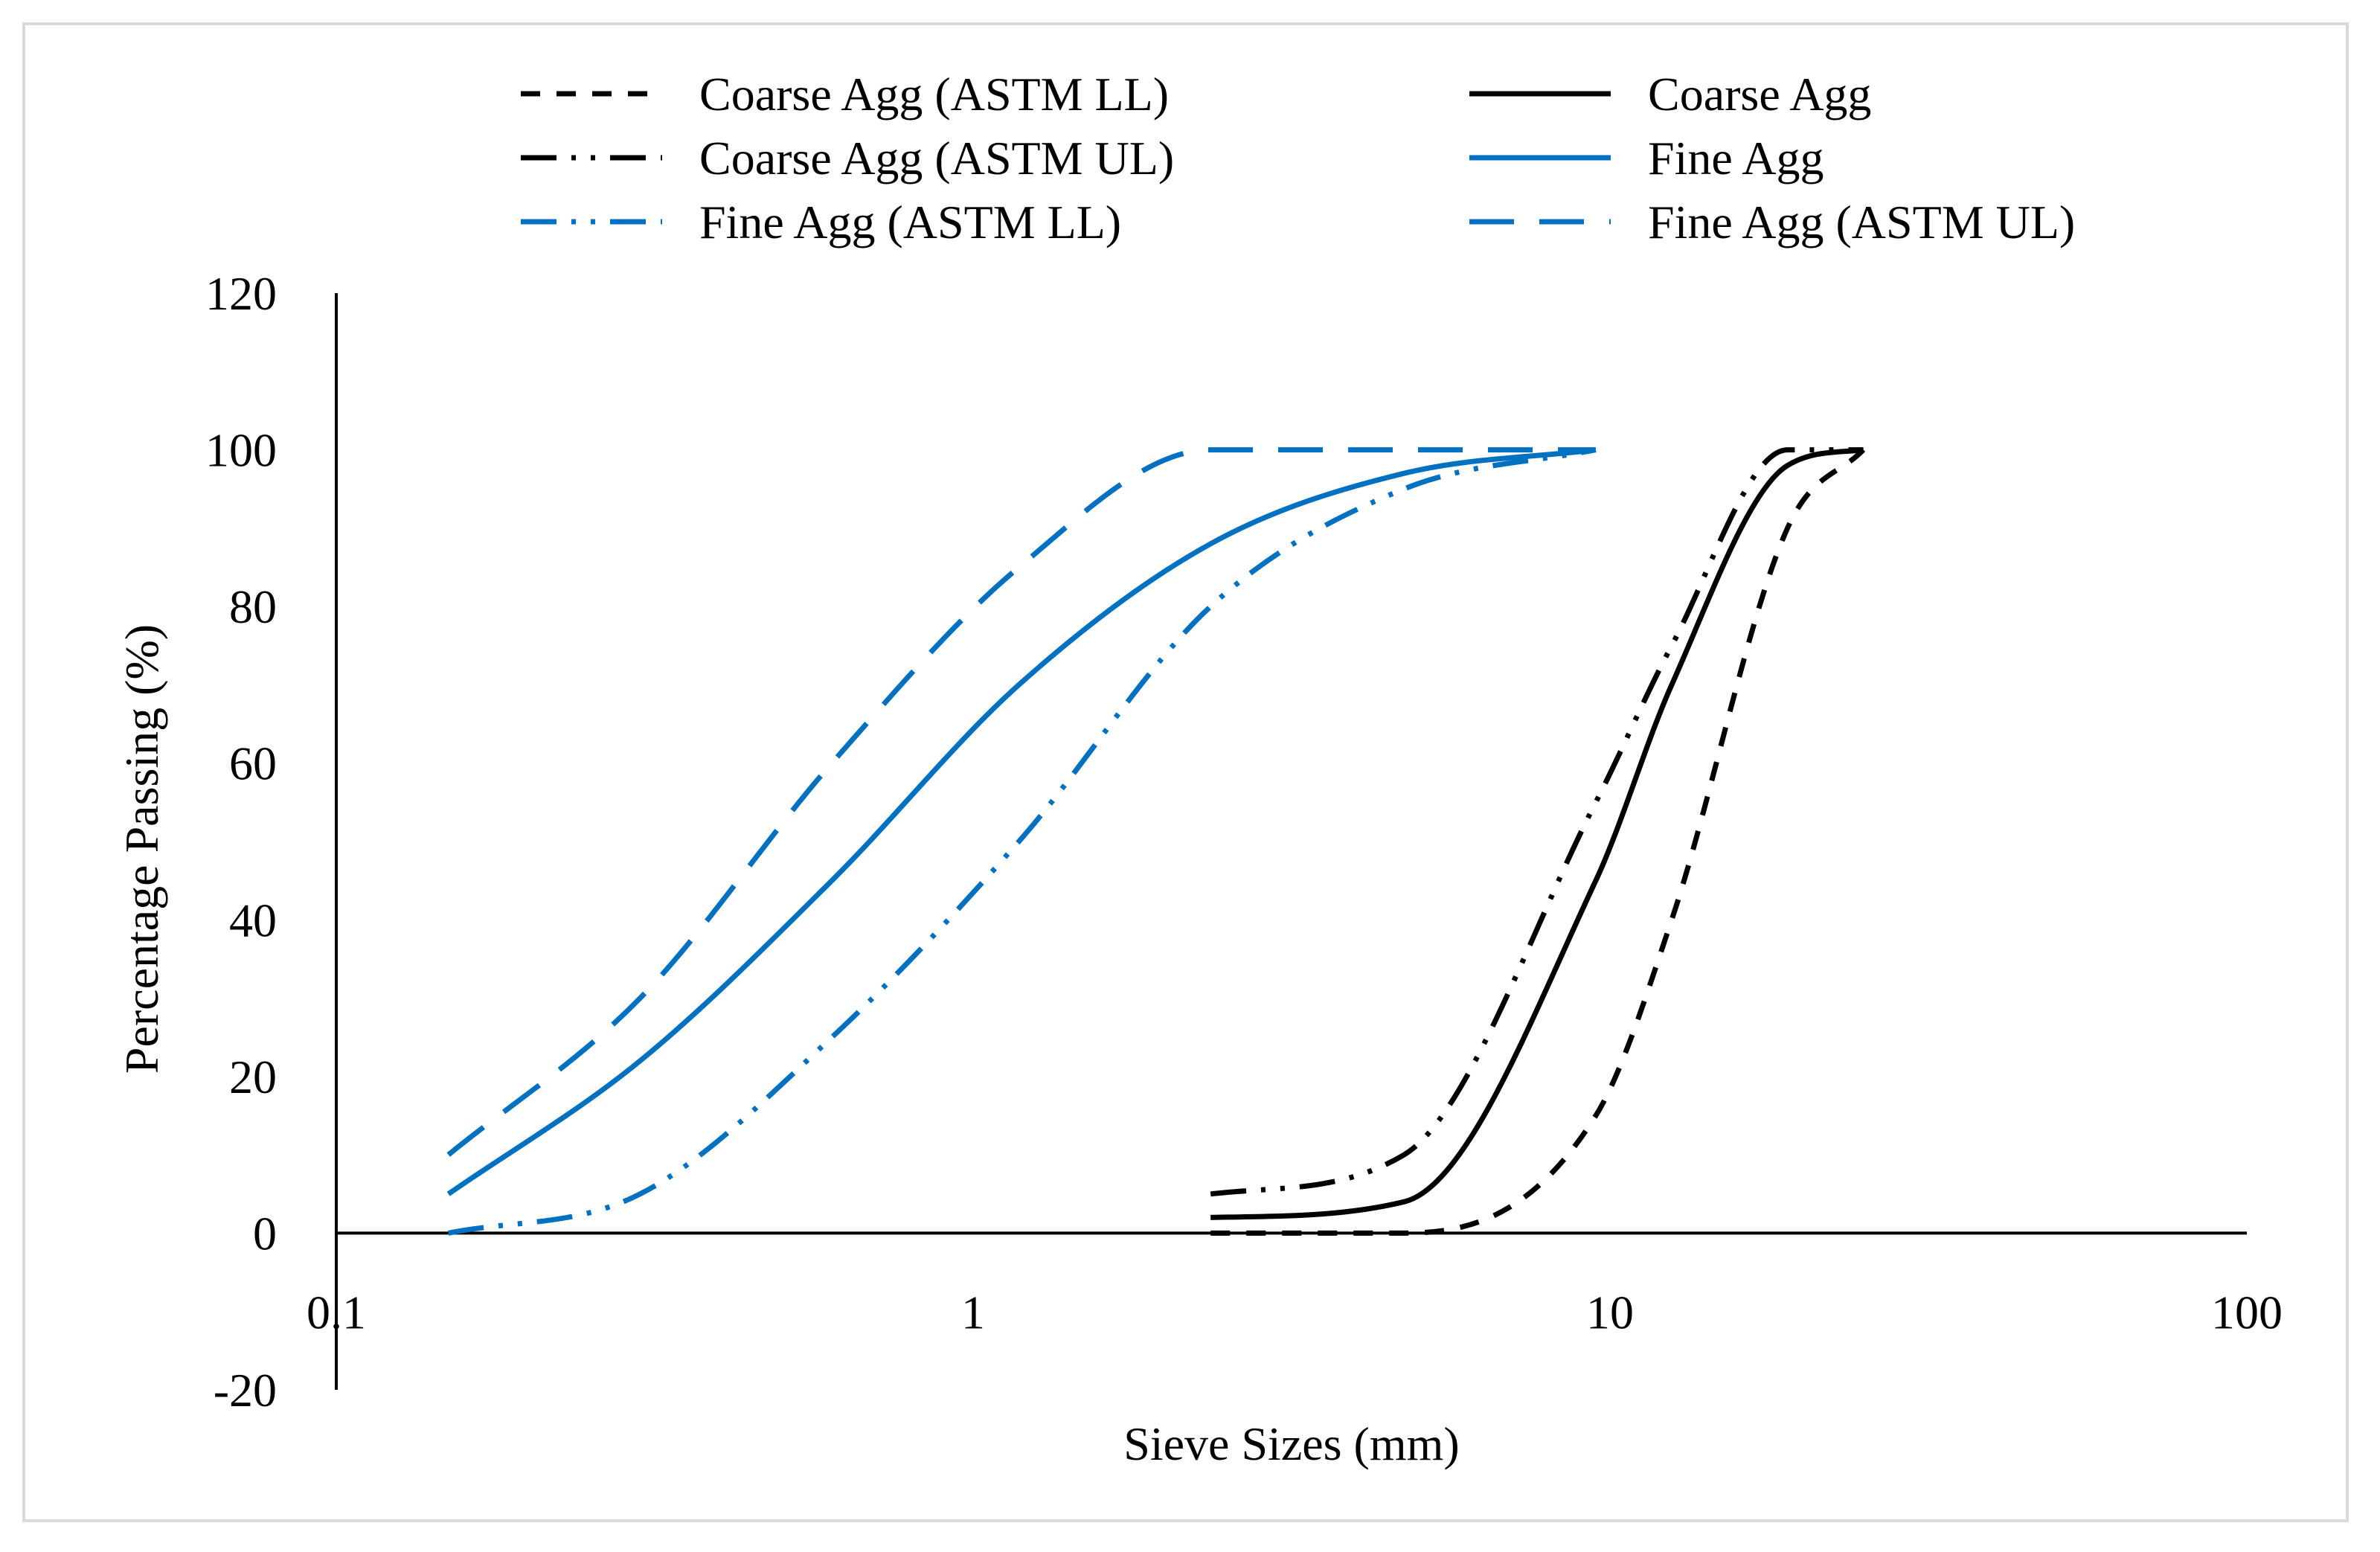  What do you see at coordinates (973, 1312) in the screenshot?
I see `x-tick-label: 1` at bounding box center [973, 1312].